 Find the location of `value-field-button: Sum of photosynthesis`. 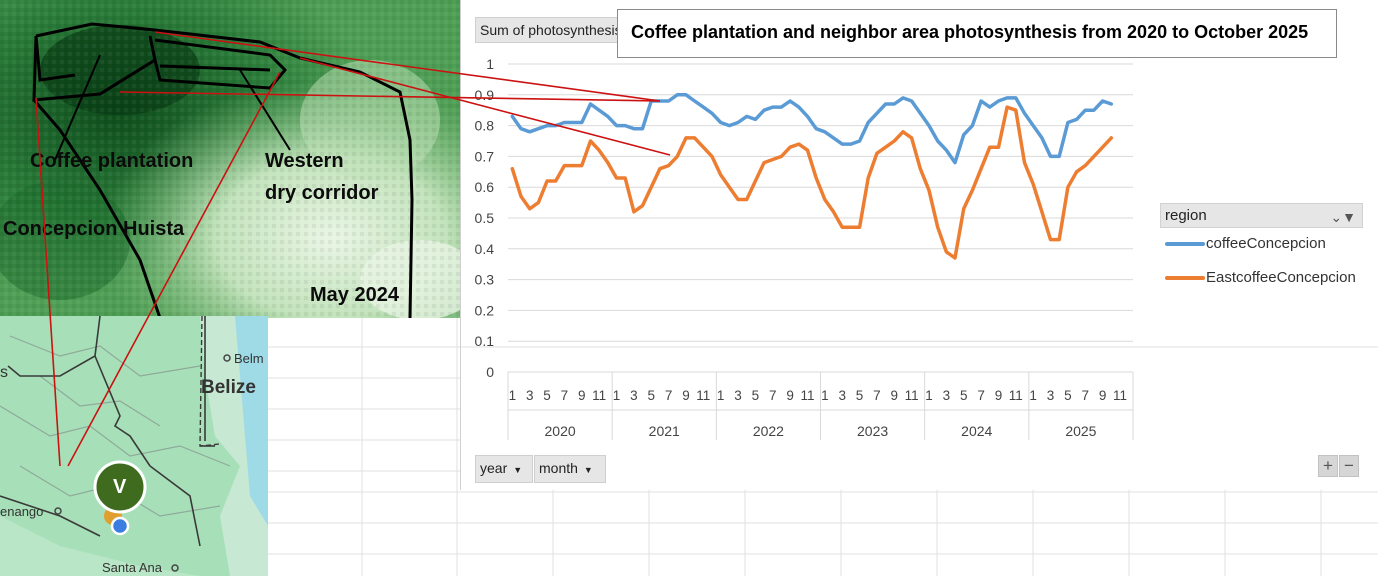

value-field-button: Sum of photosynthesis is located at coordinates (547, 30).